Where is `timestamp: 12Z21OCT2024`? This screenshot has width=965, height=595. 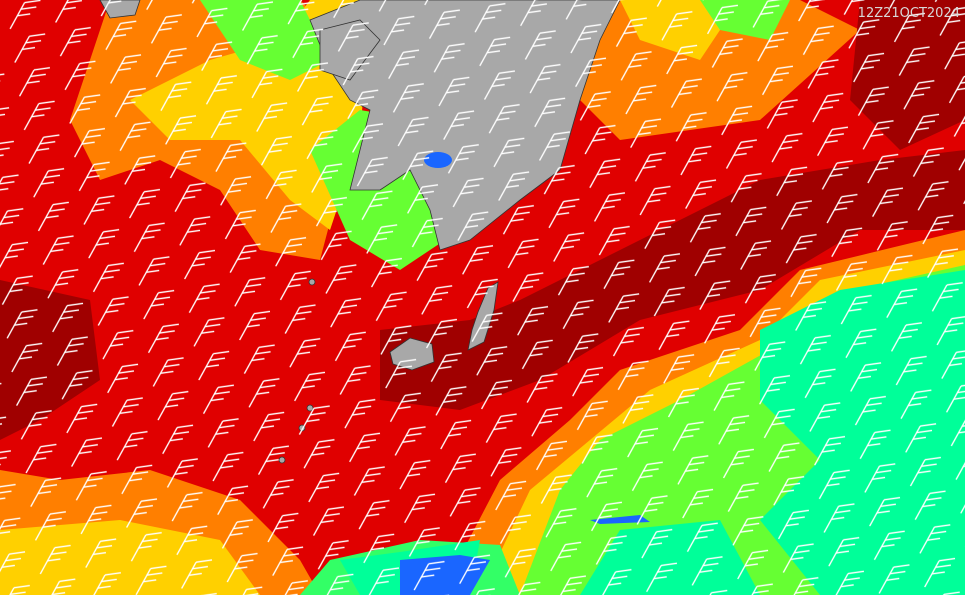 timestamp: 12Z21OCT2024 is located at coordinates (909, 13).